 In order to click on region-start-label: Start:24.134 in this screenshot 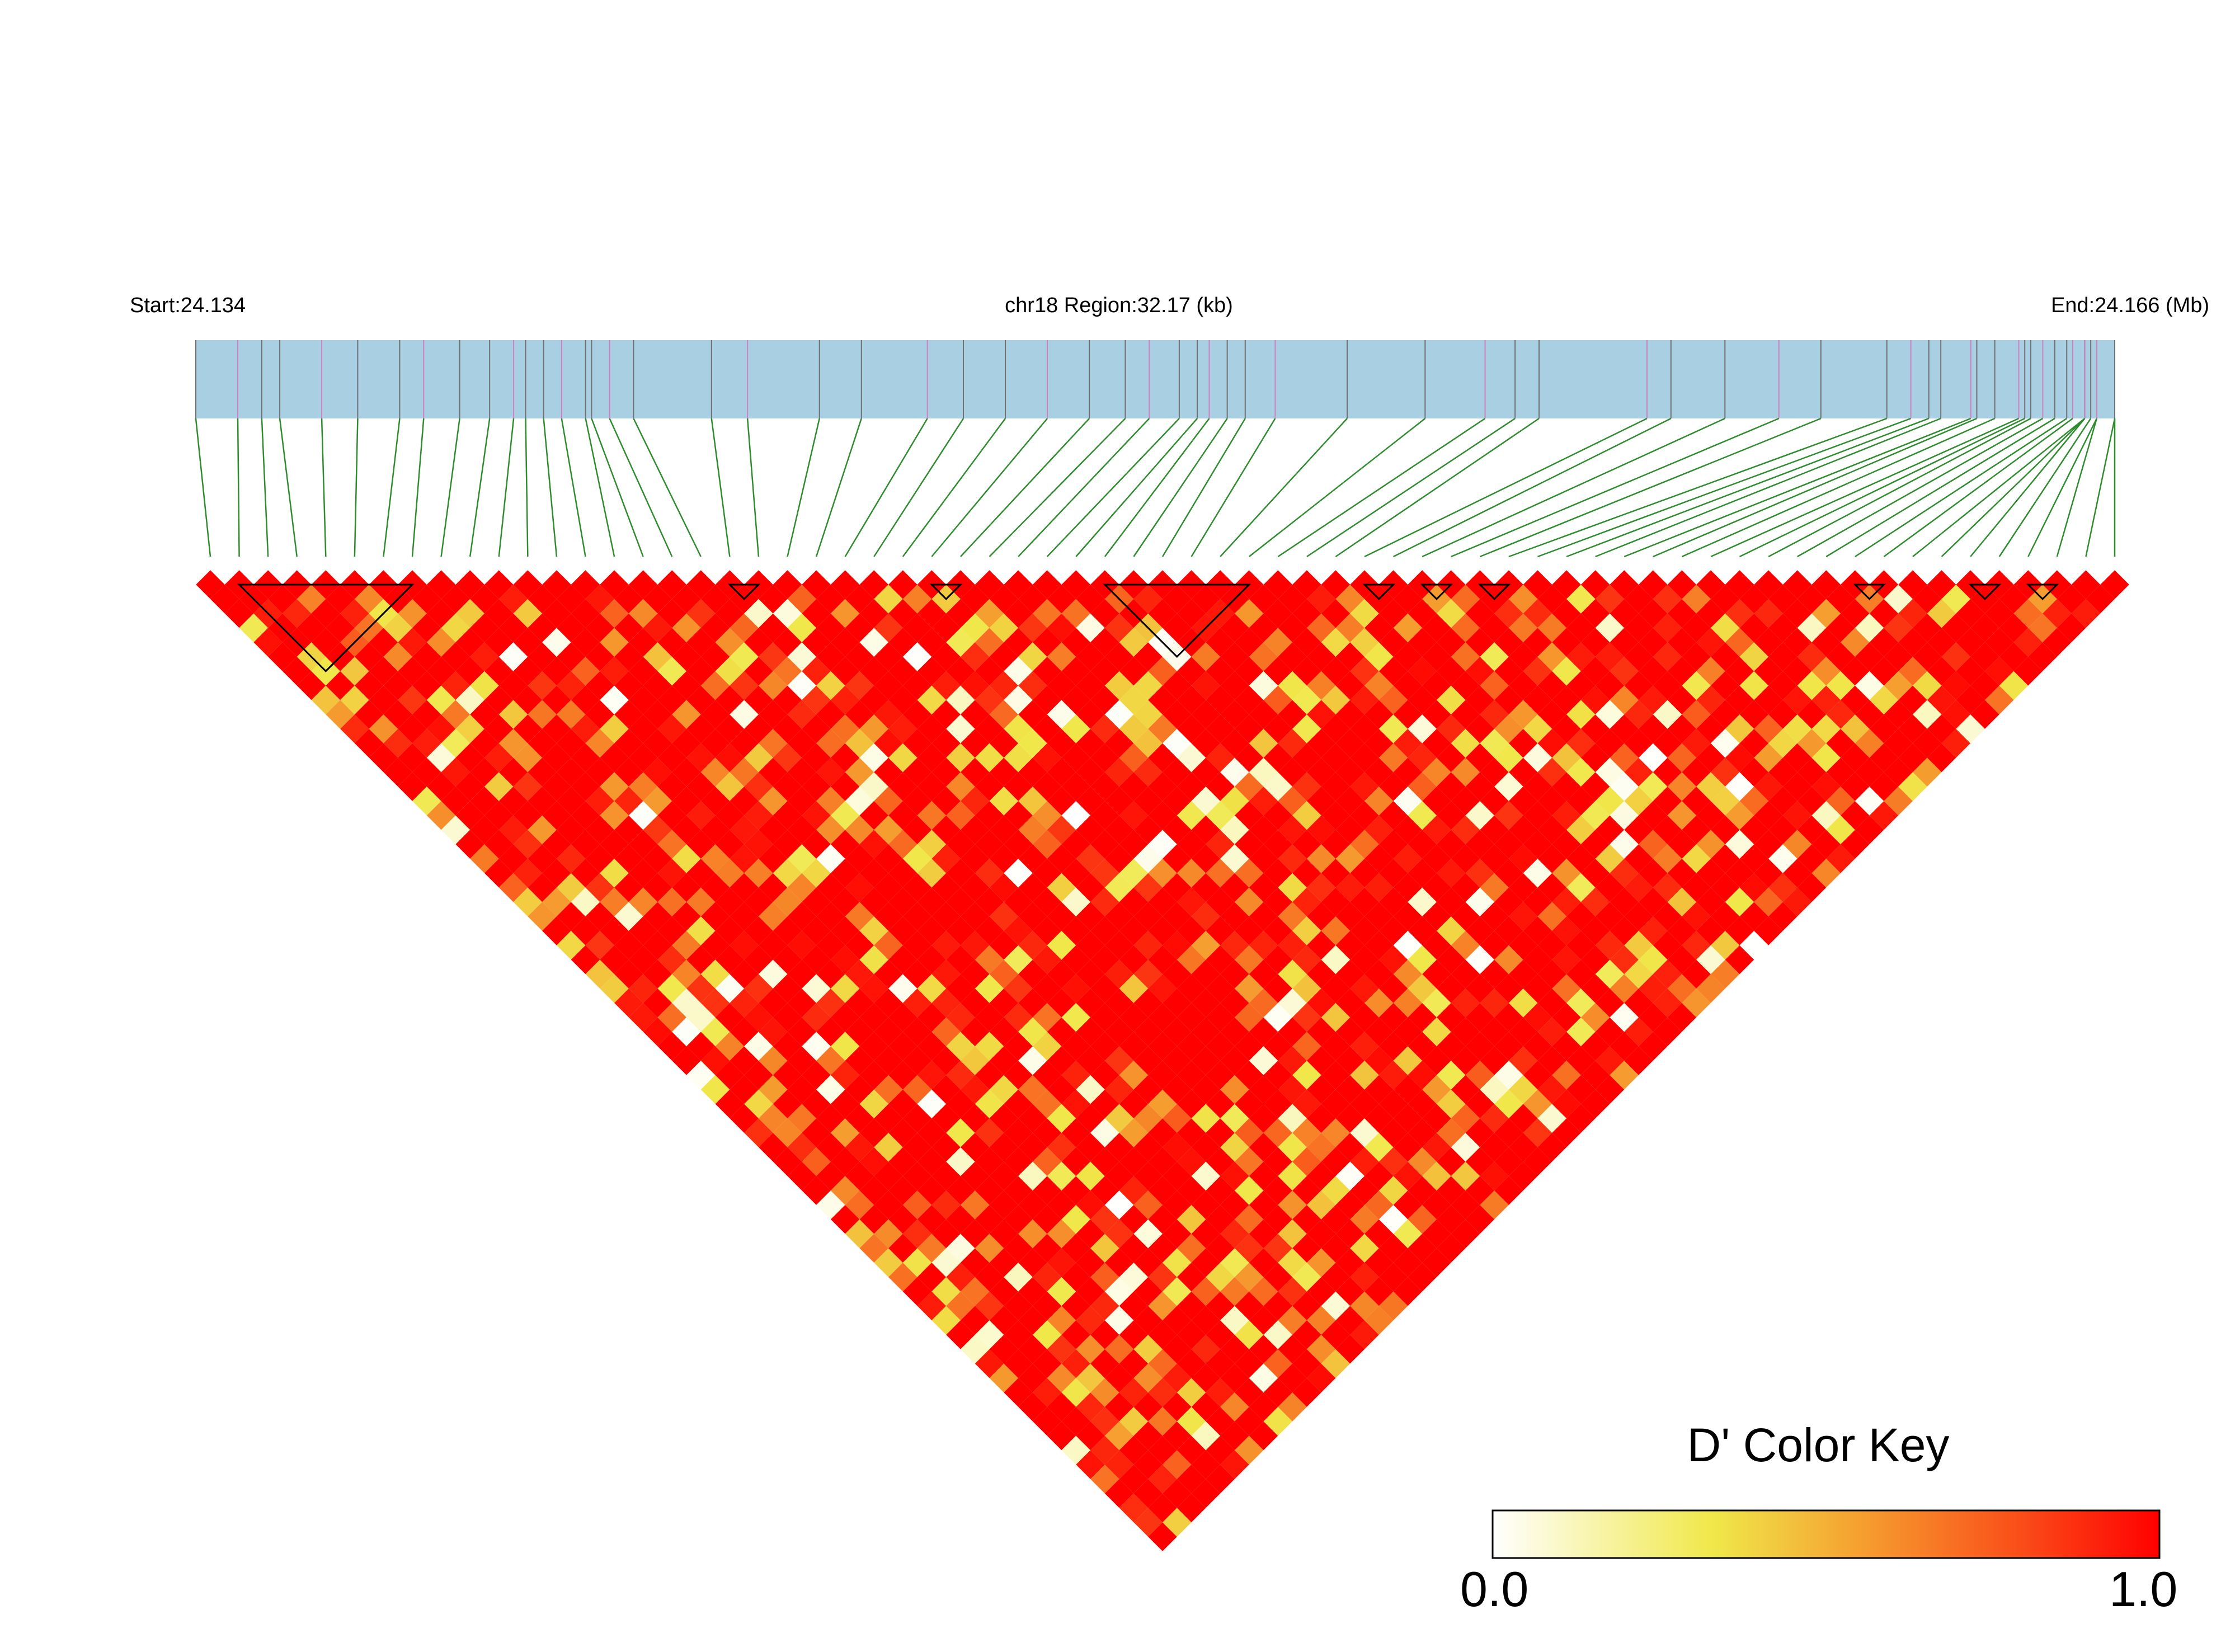, I will do `click(188, 306)`.